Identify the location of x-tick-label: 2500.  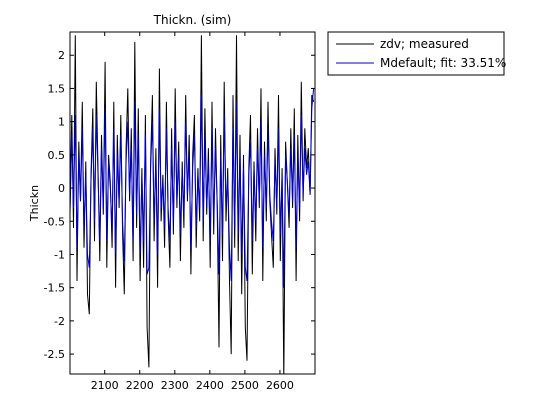
(245, 385).